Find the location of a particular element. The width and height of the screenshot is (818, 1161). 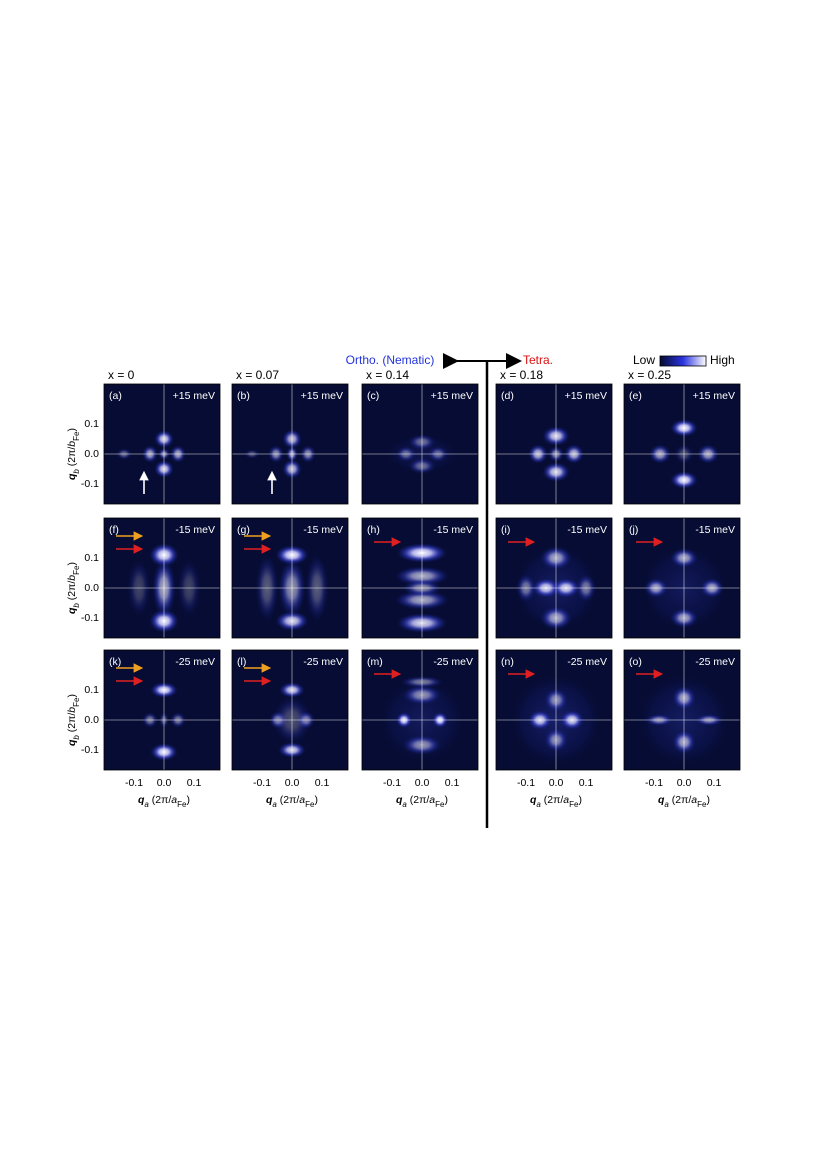

tetra-label: Tetra. is located at coordinates (538, 360).